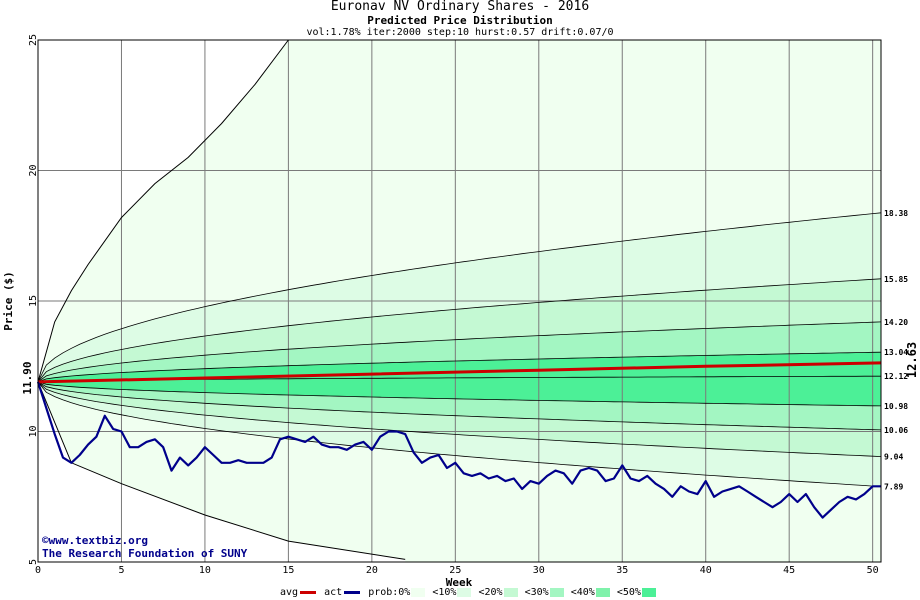  Describe the element at coordinates (145, 553) in the screenshot. I see `credits-org: The Research Foundation of SUNY` at that location.